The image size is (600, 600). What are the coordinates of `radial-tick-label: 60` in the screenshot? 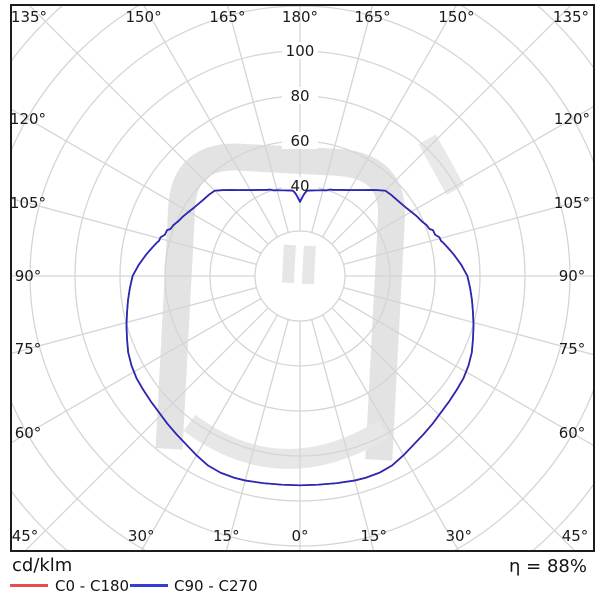 It's located at (299, 141).